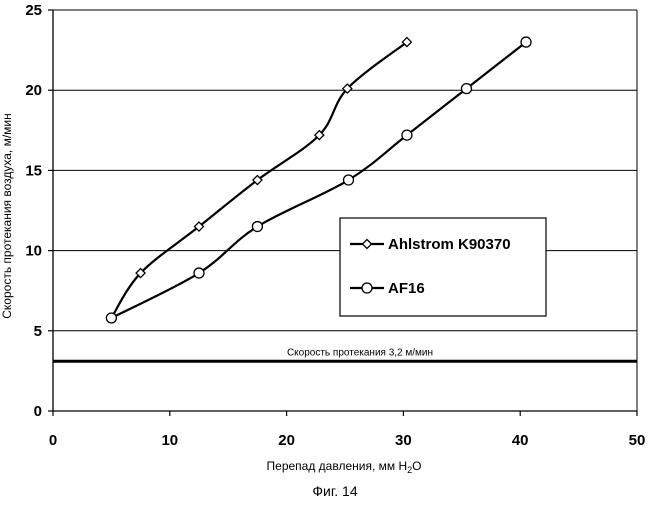 The height and width of the screenshot is (505, 652). Describe the element at coordinates (33, 170) in the screenshot. I see `y-tick-label-15: 15` at that location.